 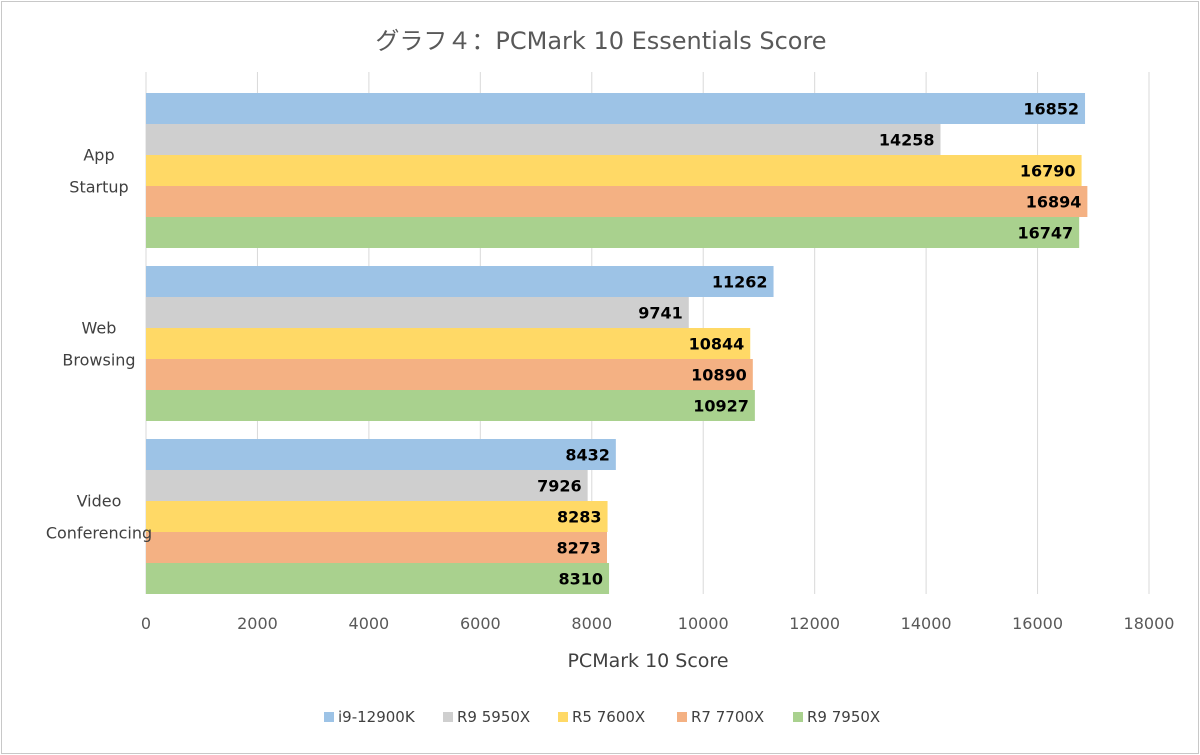 I want to click on x-tick-label: 10000, so click(x=703, y=623).